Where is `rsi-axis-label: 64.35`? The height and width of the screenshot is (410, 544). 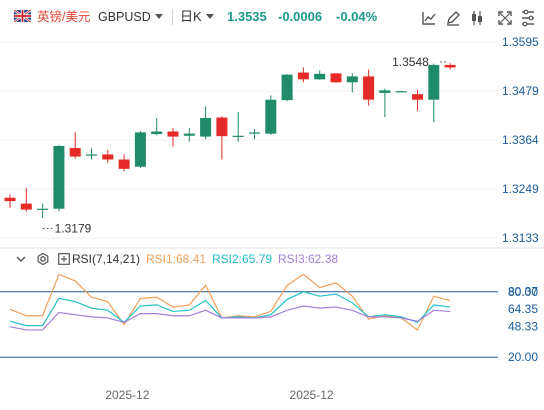
rsi-axis-label: 64.35 is located at coordinates (523, 309).